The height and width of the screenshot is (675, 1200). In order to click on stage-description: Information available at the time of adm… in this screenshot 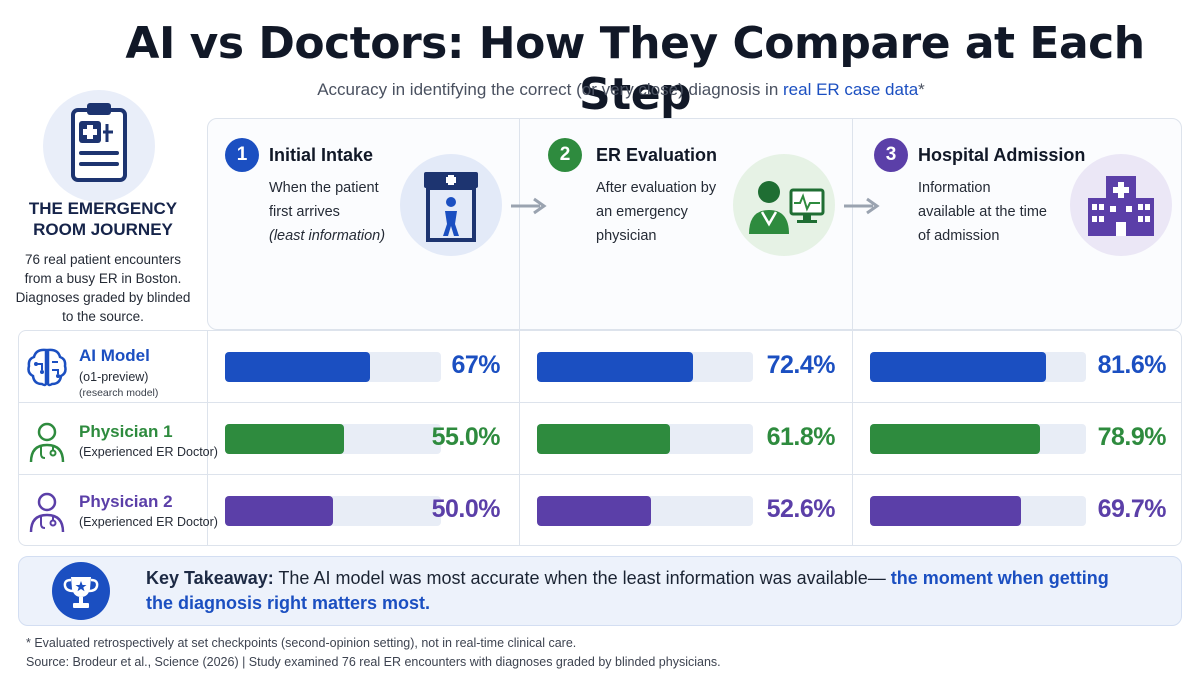, I will do `click(982, 212)`.